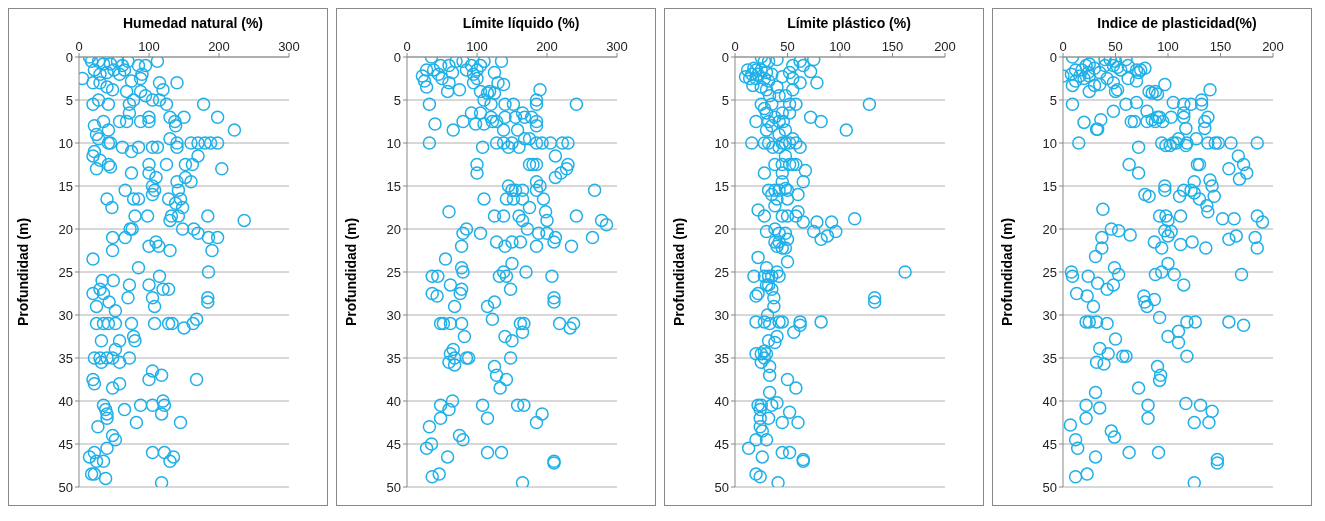 This screenshot has width=1325, height=521. Describe the element at coordinates (193, 23) in the screenshot. I see `x-axis-title: Humedad natural (%)` at that location.